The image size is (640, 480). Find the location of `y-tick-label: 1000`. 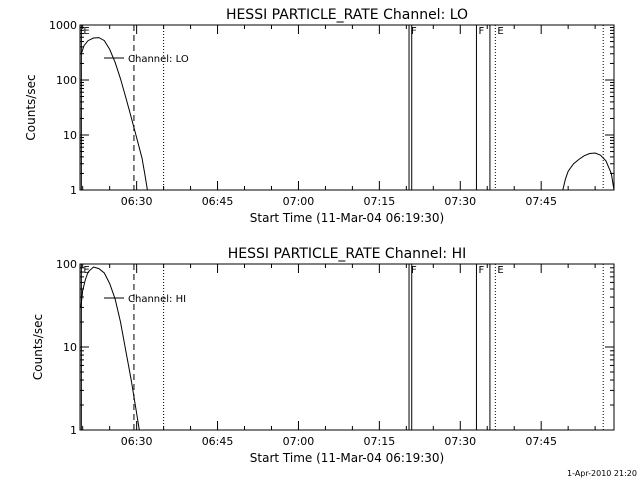

y-tick-label: 1000 is located at coordinates (63, 25).